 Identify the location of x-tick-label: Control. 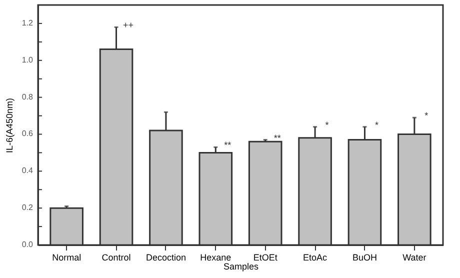
(116, 257).